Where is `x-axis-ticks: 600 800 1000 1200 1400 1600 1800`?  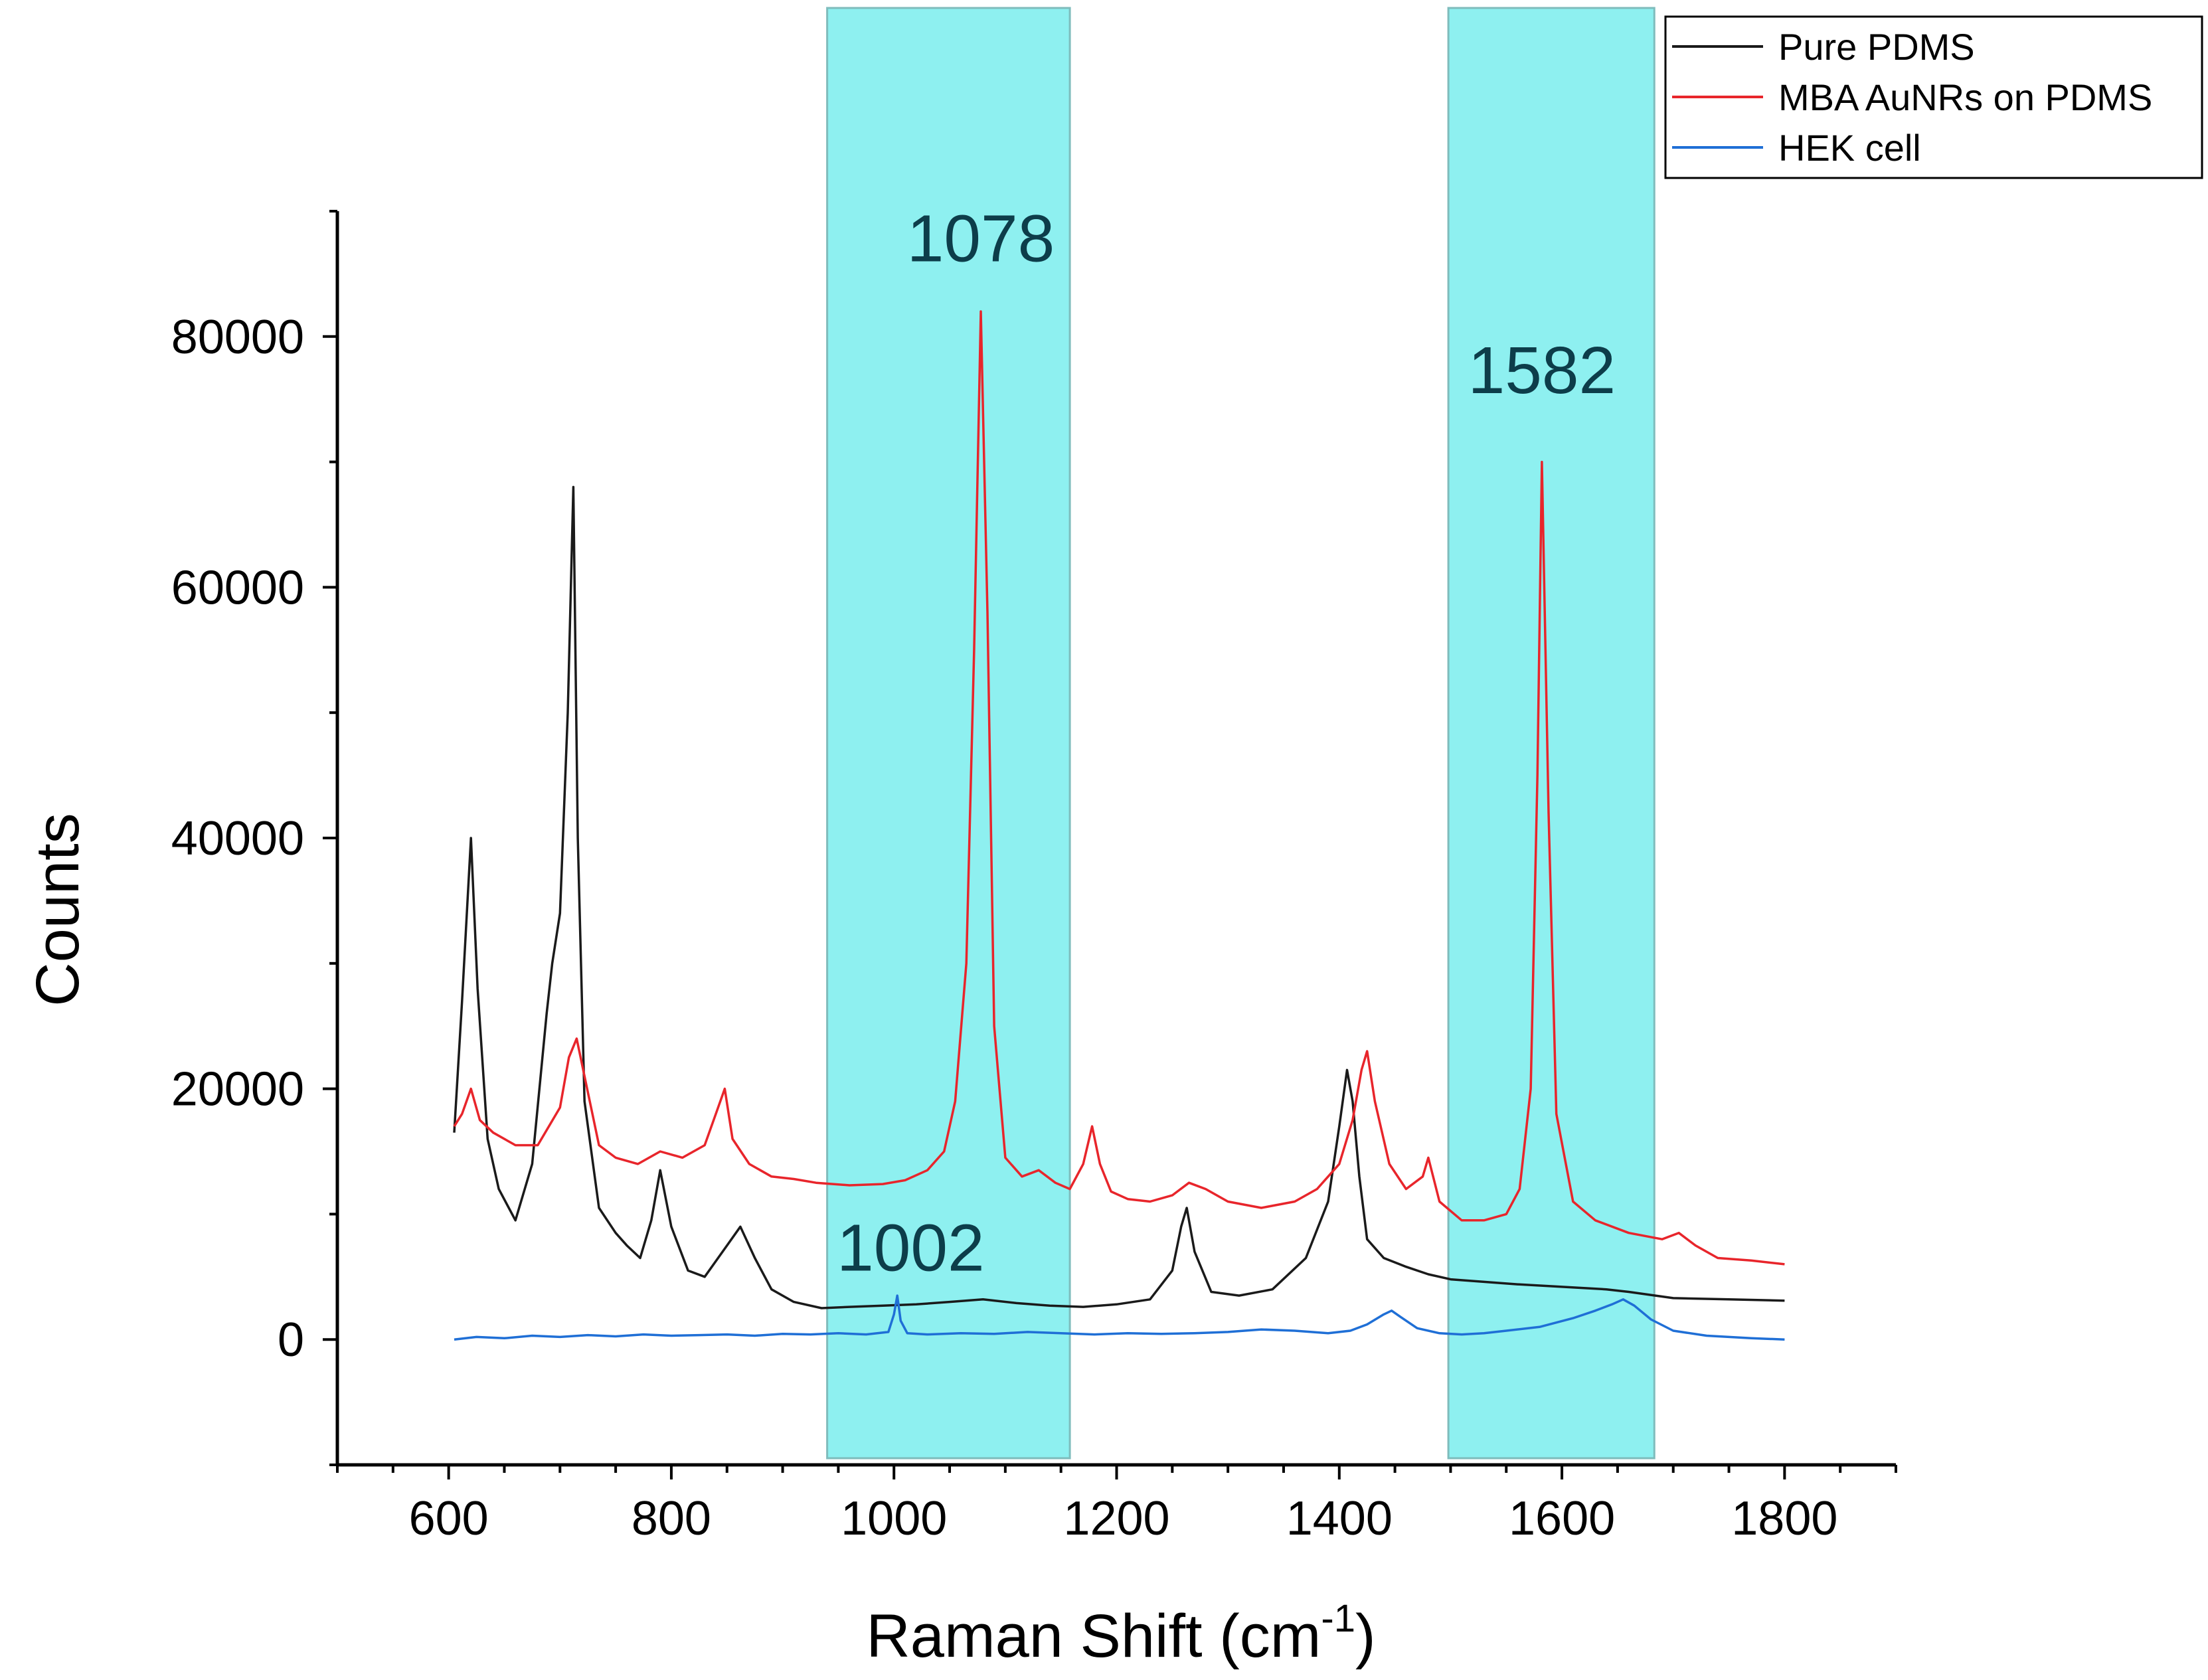 x-axis-ticks: 600 800 1000 1200 1400 1600 1800 is located at coordinates (1116, 1505).